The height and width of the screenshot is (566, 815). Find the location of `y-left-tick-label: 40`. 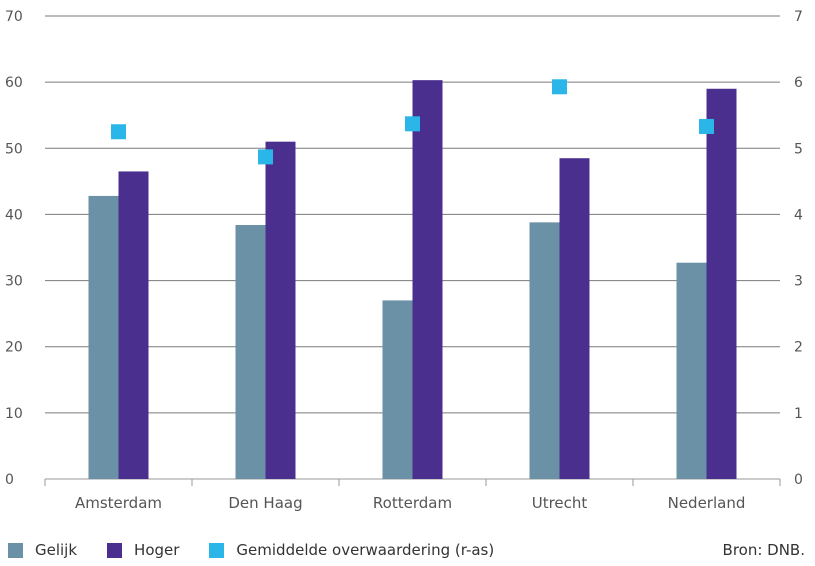

y-left-tick-label: 40 is located at coordinates (14, 215).